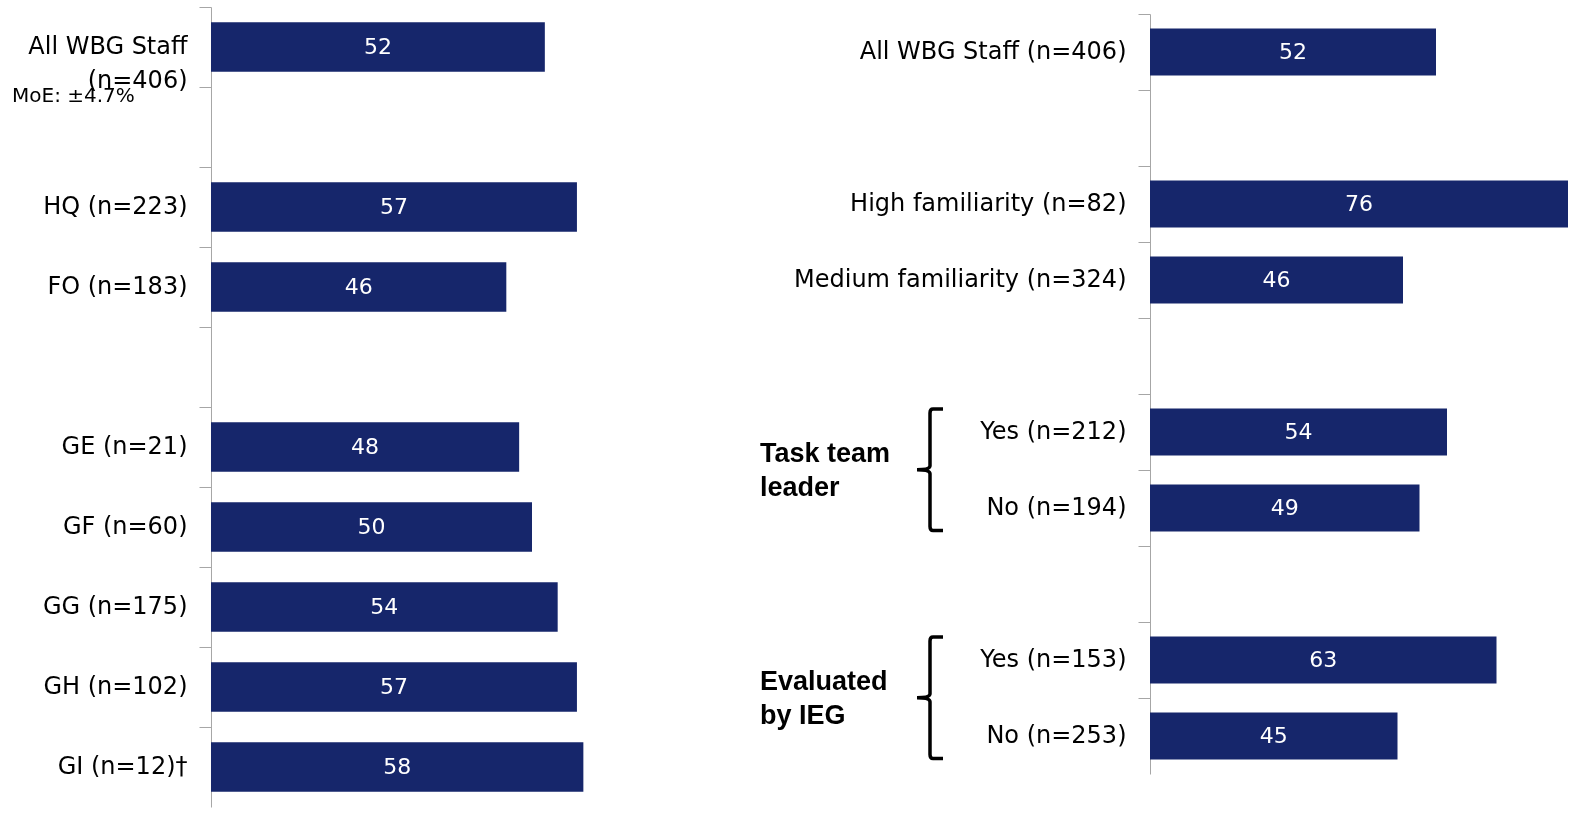 The height and width of the screenshot is (815, 1585). I want to click on text: Evaluated by IEG, so click(824, 698).